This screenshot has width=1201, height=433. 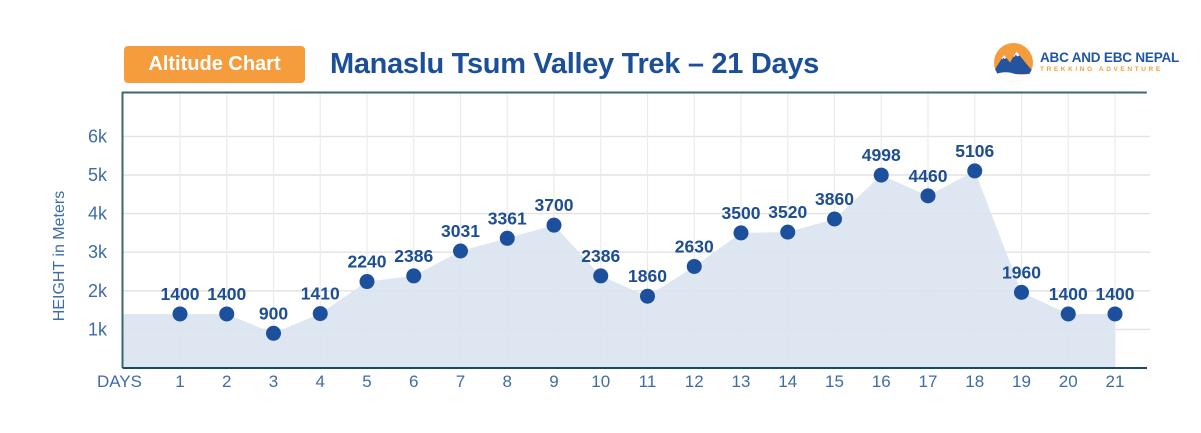 I want to click on company-logo: ABC AND EBC NEPAL TREKKING ADVENTURE, so click(x=1086, y=62).